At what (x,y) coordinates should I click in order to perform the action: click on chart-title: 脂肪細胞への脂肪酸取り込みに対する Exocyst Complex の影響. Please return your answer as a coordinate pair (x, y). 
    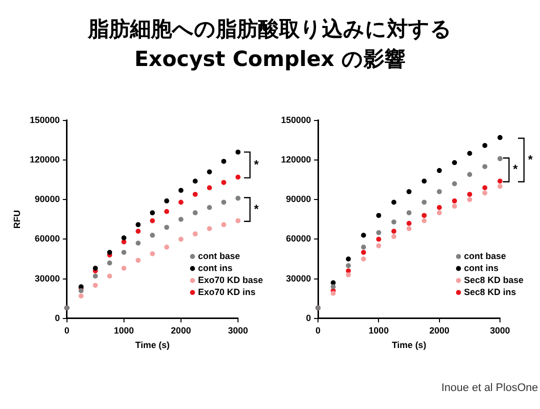
    Looking at the image, I should click on (269, 44).